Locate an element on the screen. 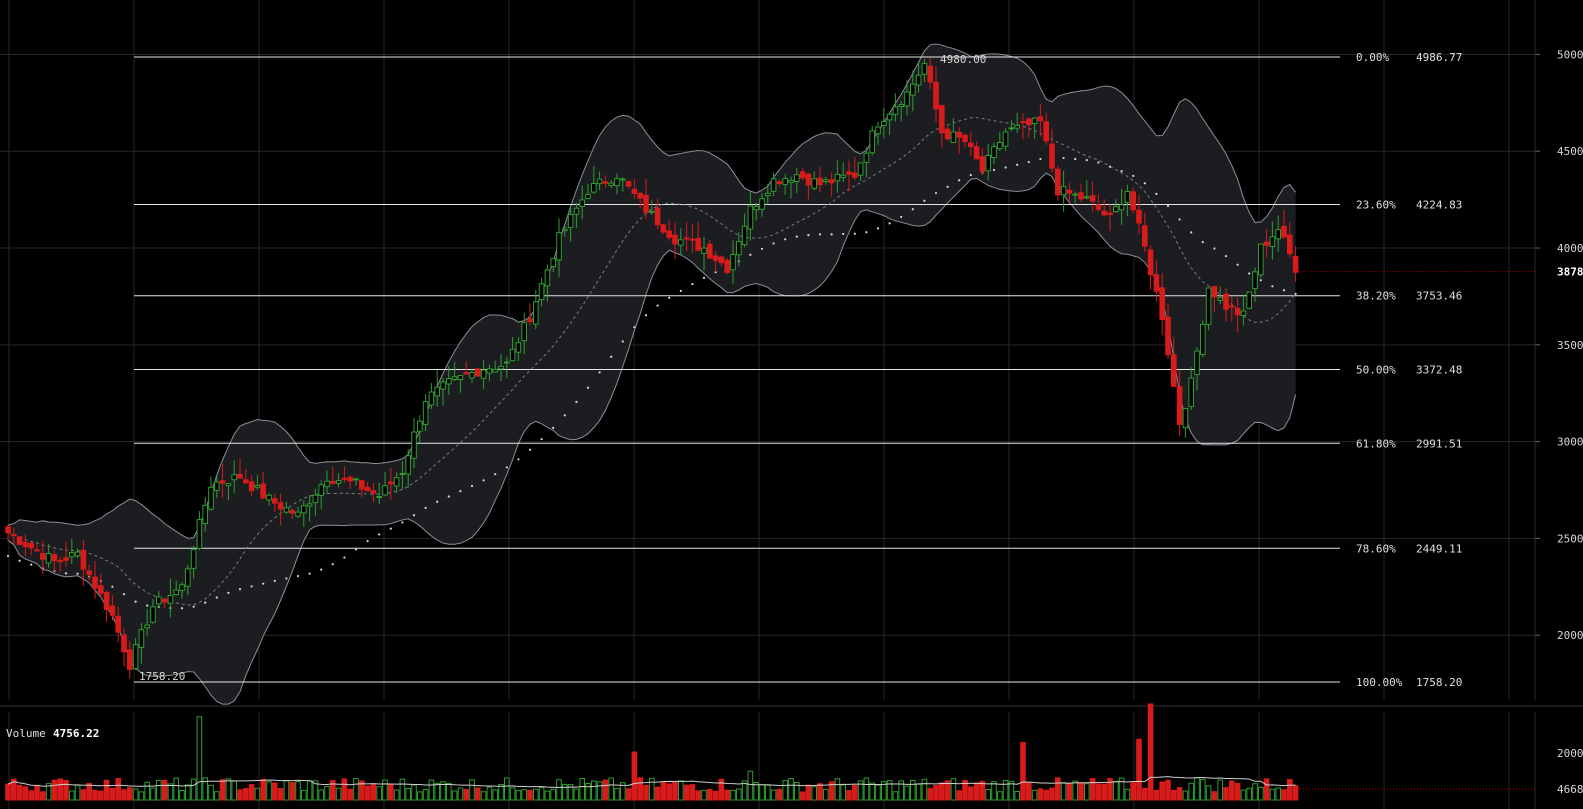 The image size is (1583, 809). current-price-tag: 3878 is located at coordinates (1570, 272).